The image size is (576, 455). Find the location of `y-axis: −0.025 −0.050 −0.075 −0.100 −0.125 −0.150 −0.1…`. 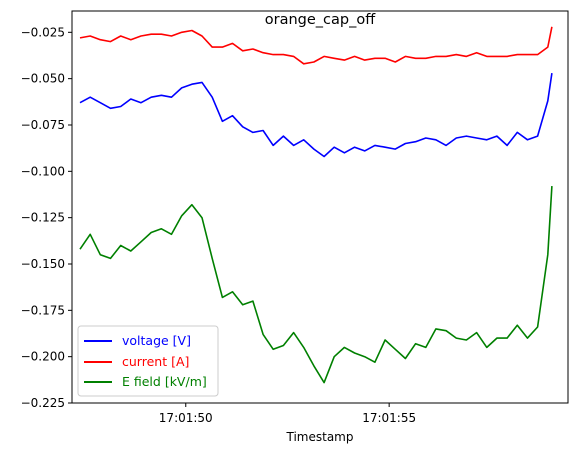

y-axis: −0.025 −0.050 −0.075 −0.100 −0.125 −0.150 −0.1… is located at coordinates (46, 217).